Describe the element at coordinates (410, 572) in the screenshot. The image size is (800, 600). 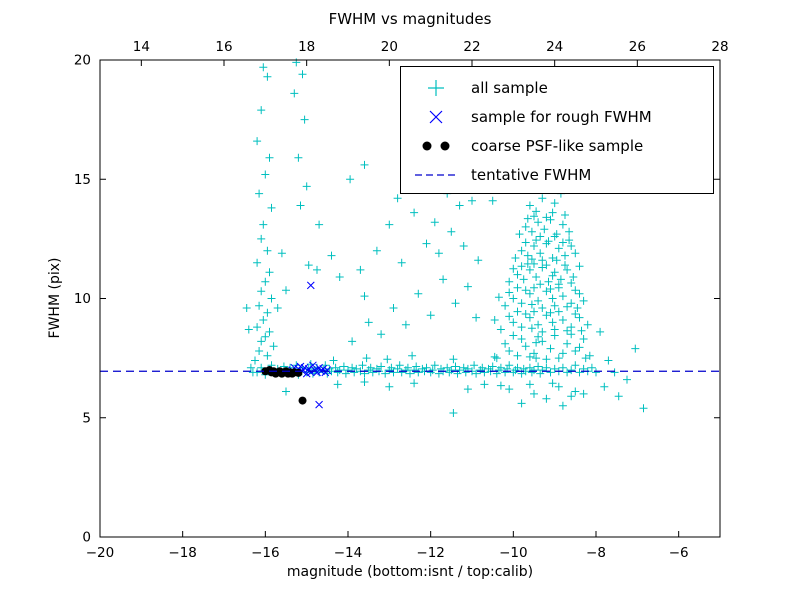
I see `x-axis-label: magnitude (bottom:isnt / top:calib)` at that location.